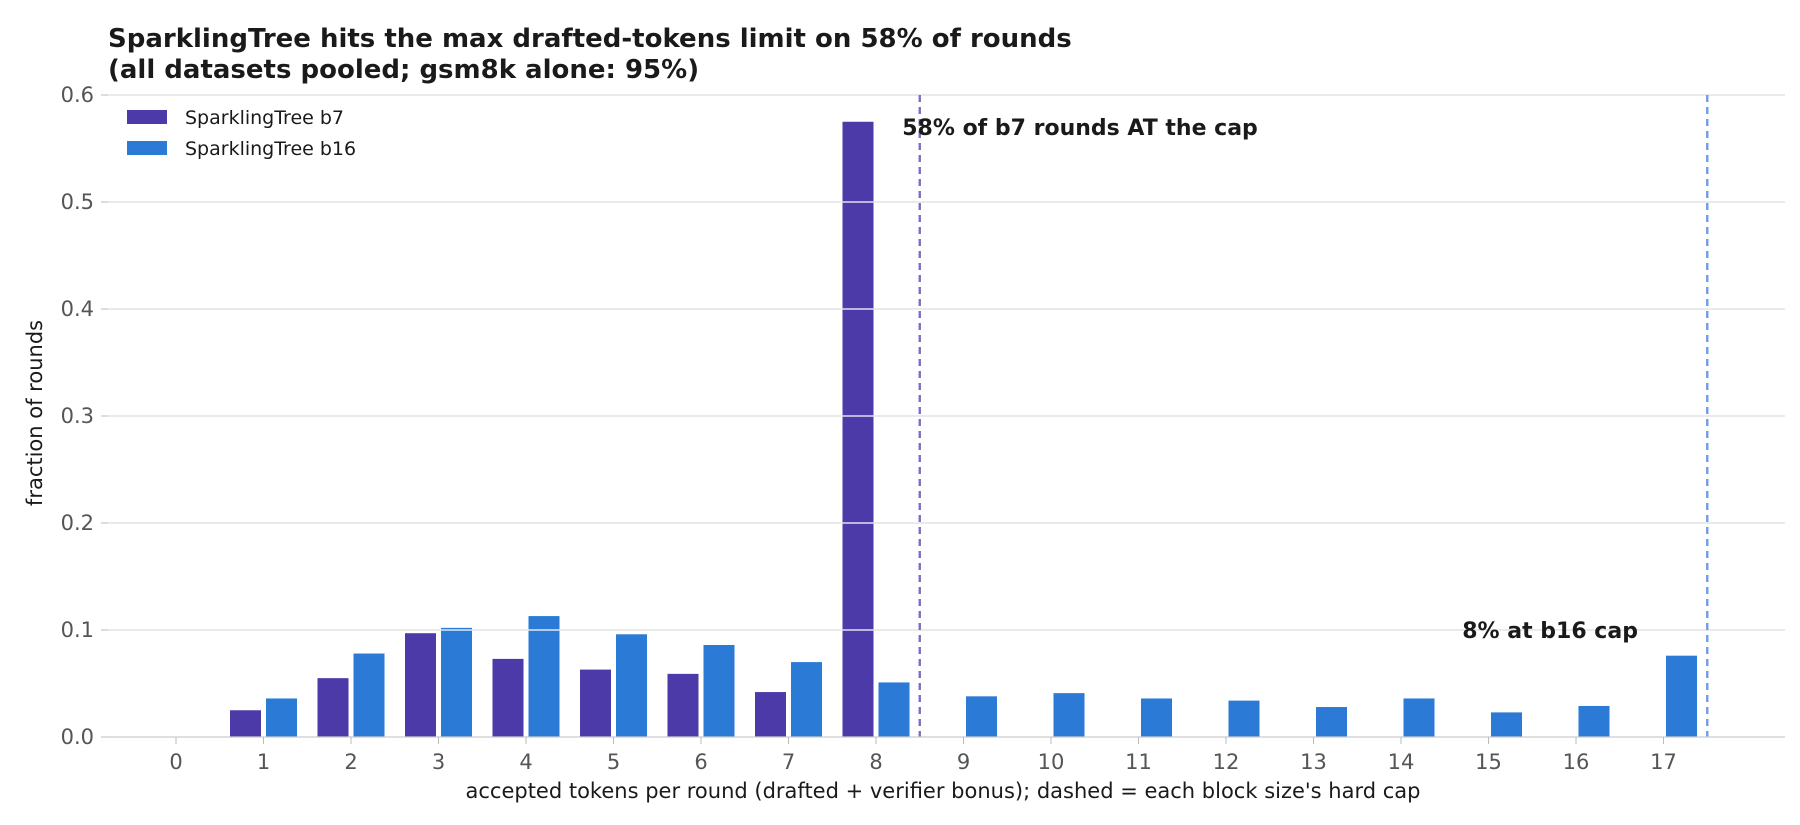  What do you see at coordinates (1080, 128) in the screenshot?
I see `annotation-b7-cap: 58% of b7 rounds AT the cap` at bounding box center [1080, 128].